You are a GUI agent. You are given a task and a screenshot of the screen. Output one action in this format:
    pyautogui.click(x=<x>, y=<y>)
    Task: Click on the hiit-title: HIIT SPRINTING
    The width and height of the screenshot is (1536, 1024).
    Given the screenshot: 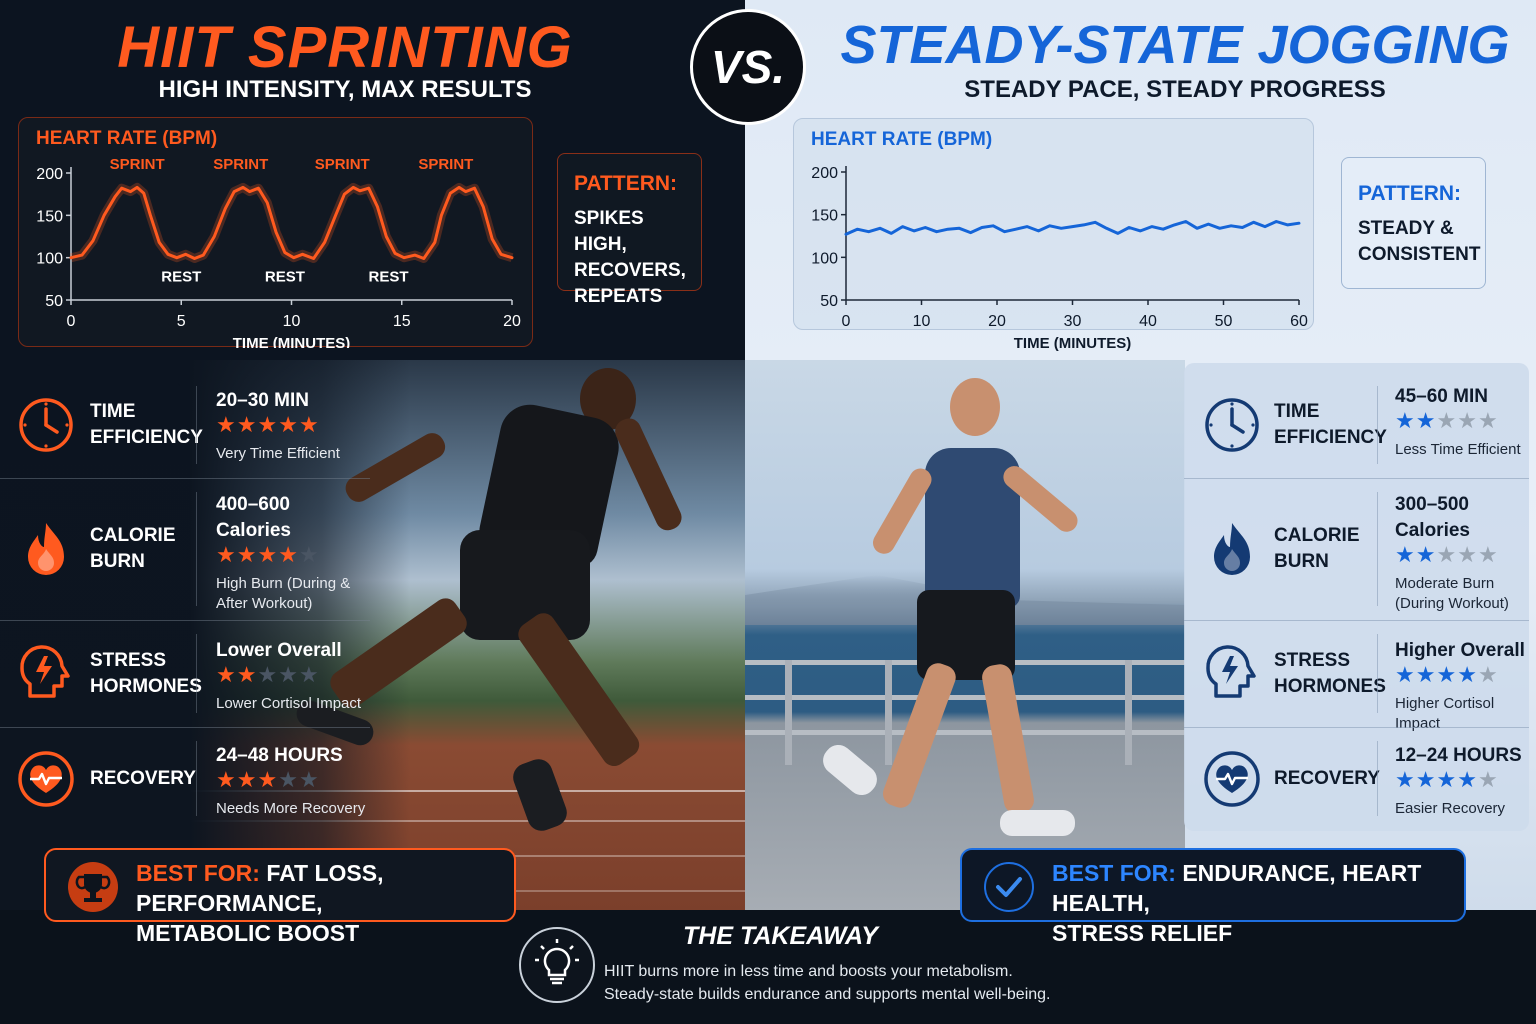 What is the action you would take?
    pyautogui.click(x=345, y=47)
    